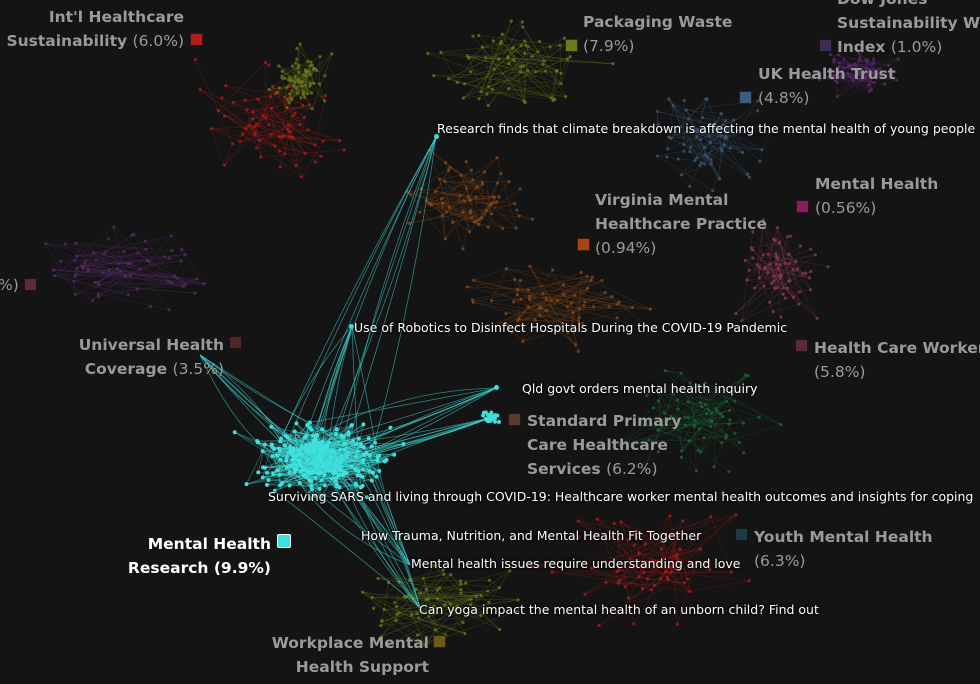 Image resolution: width=980 pixels, height=684 pixels. I want to click on cluster-percent: (3.5%), so click(198, 369).